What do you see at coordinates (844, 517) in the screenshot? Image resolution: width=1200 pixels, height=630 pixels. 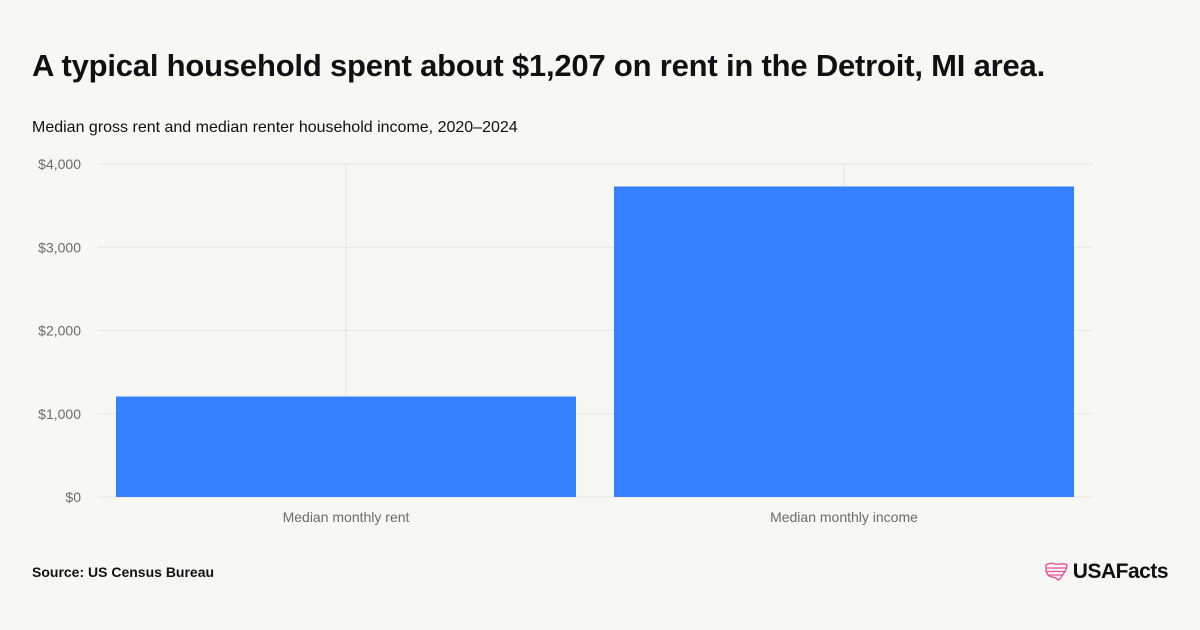 I see `x-tick-label: Median monthly income` at bounding box center [844, 517].